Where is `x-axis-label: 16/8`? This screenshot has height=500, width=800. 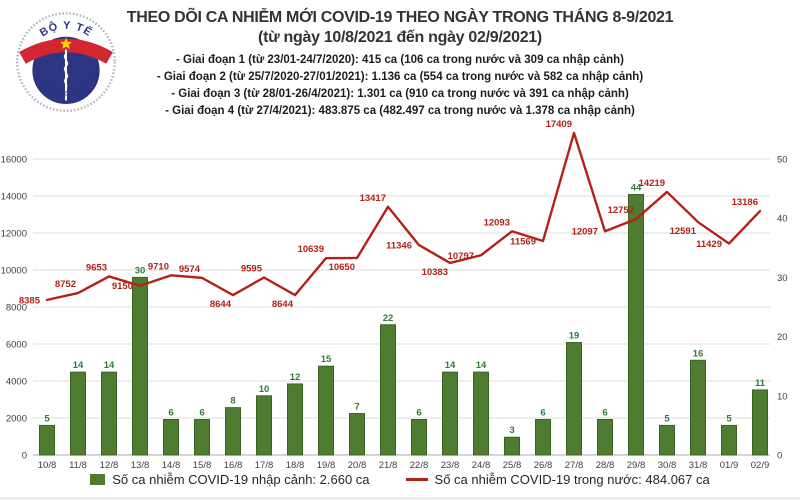
x-axis-label: 16/8 is located at coordinates (233, 465).